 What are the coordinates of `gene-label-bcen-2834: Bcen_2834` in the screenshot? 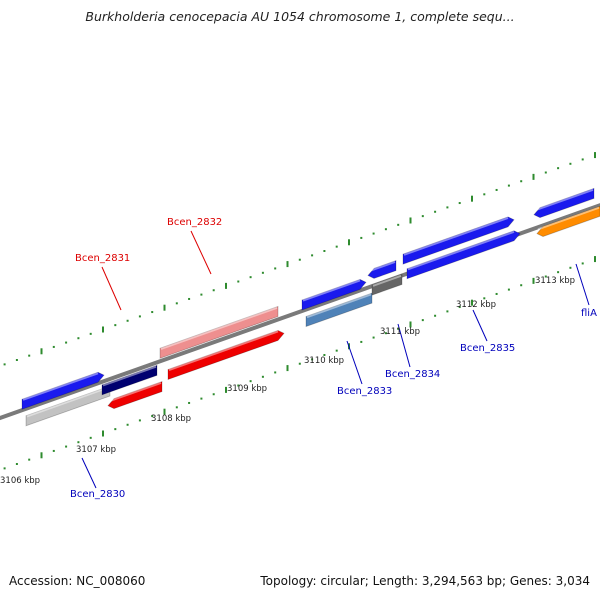 It's located at (412, 374).